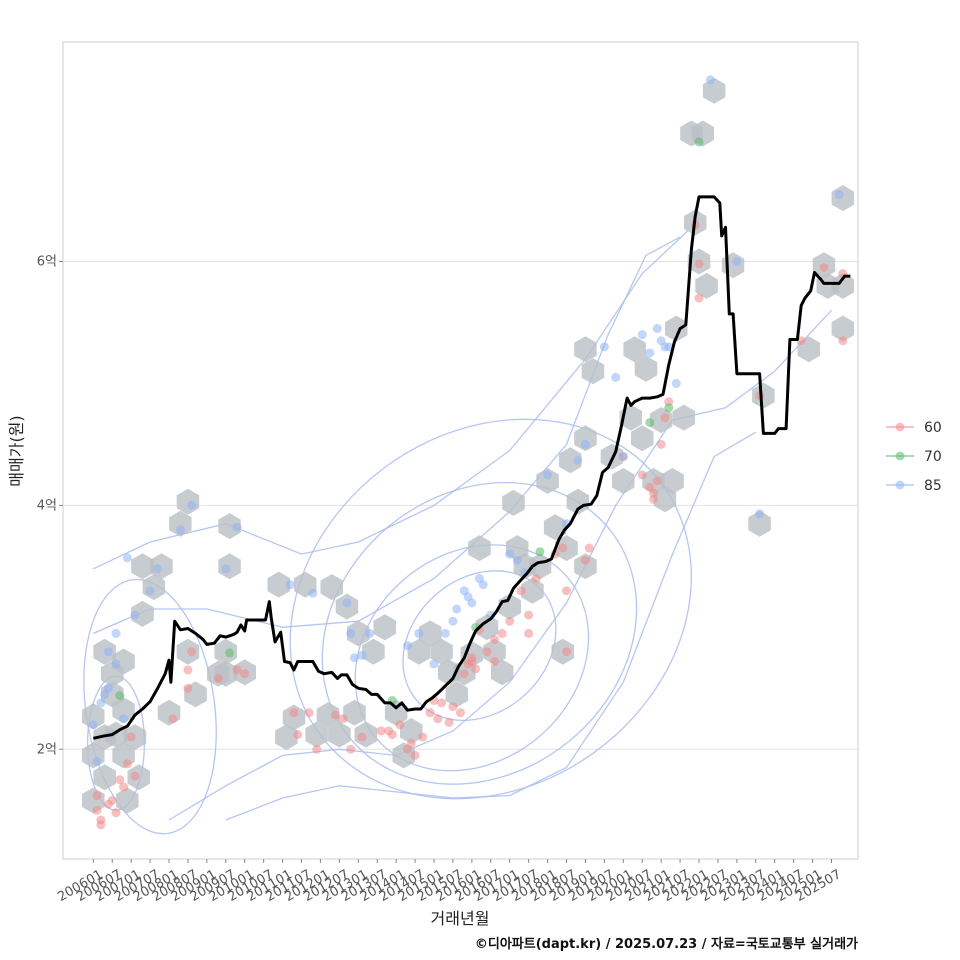 The height and width of the screenshot is (960, 960). Describe the element at coordinates (933, 457) in the screenshot. I see `legend-label: 70` at that location.